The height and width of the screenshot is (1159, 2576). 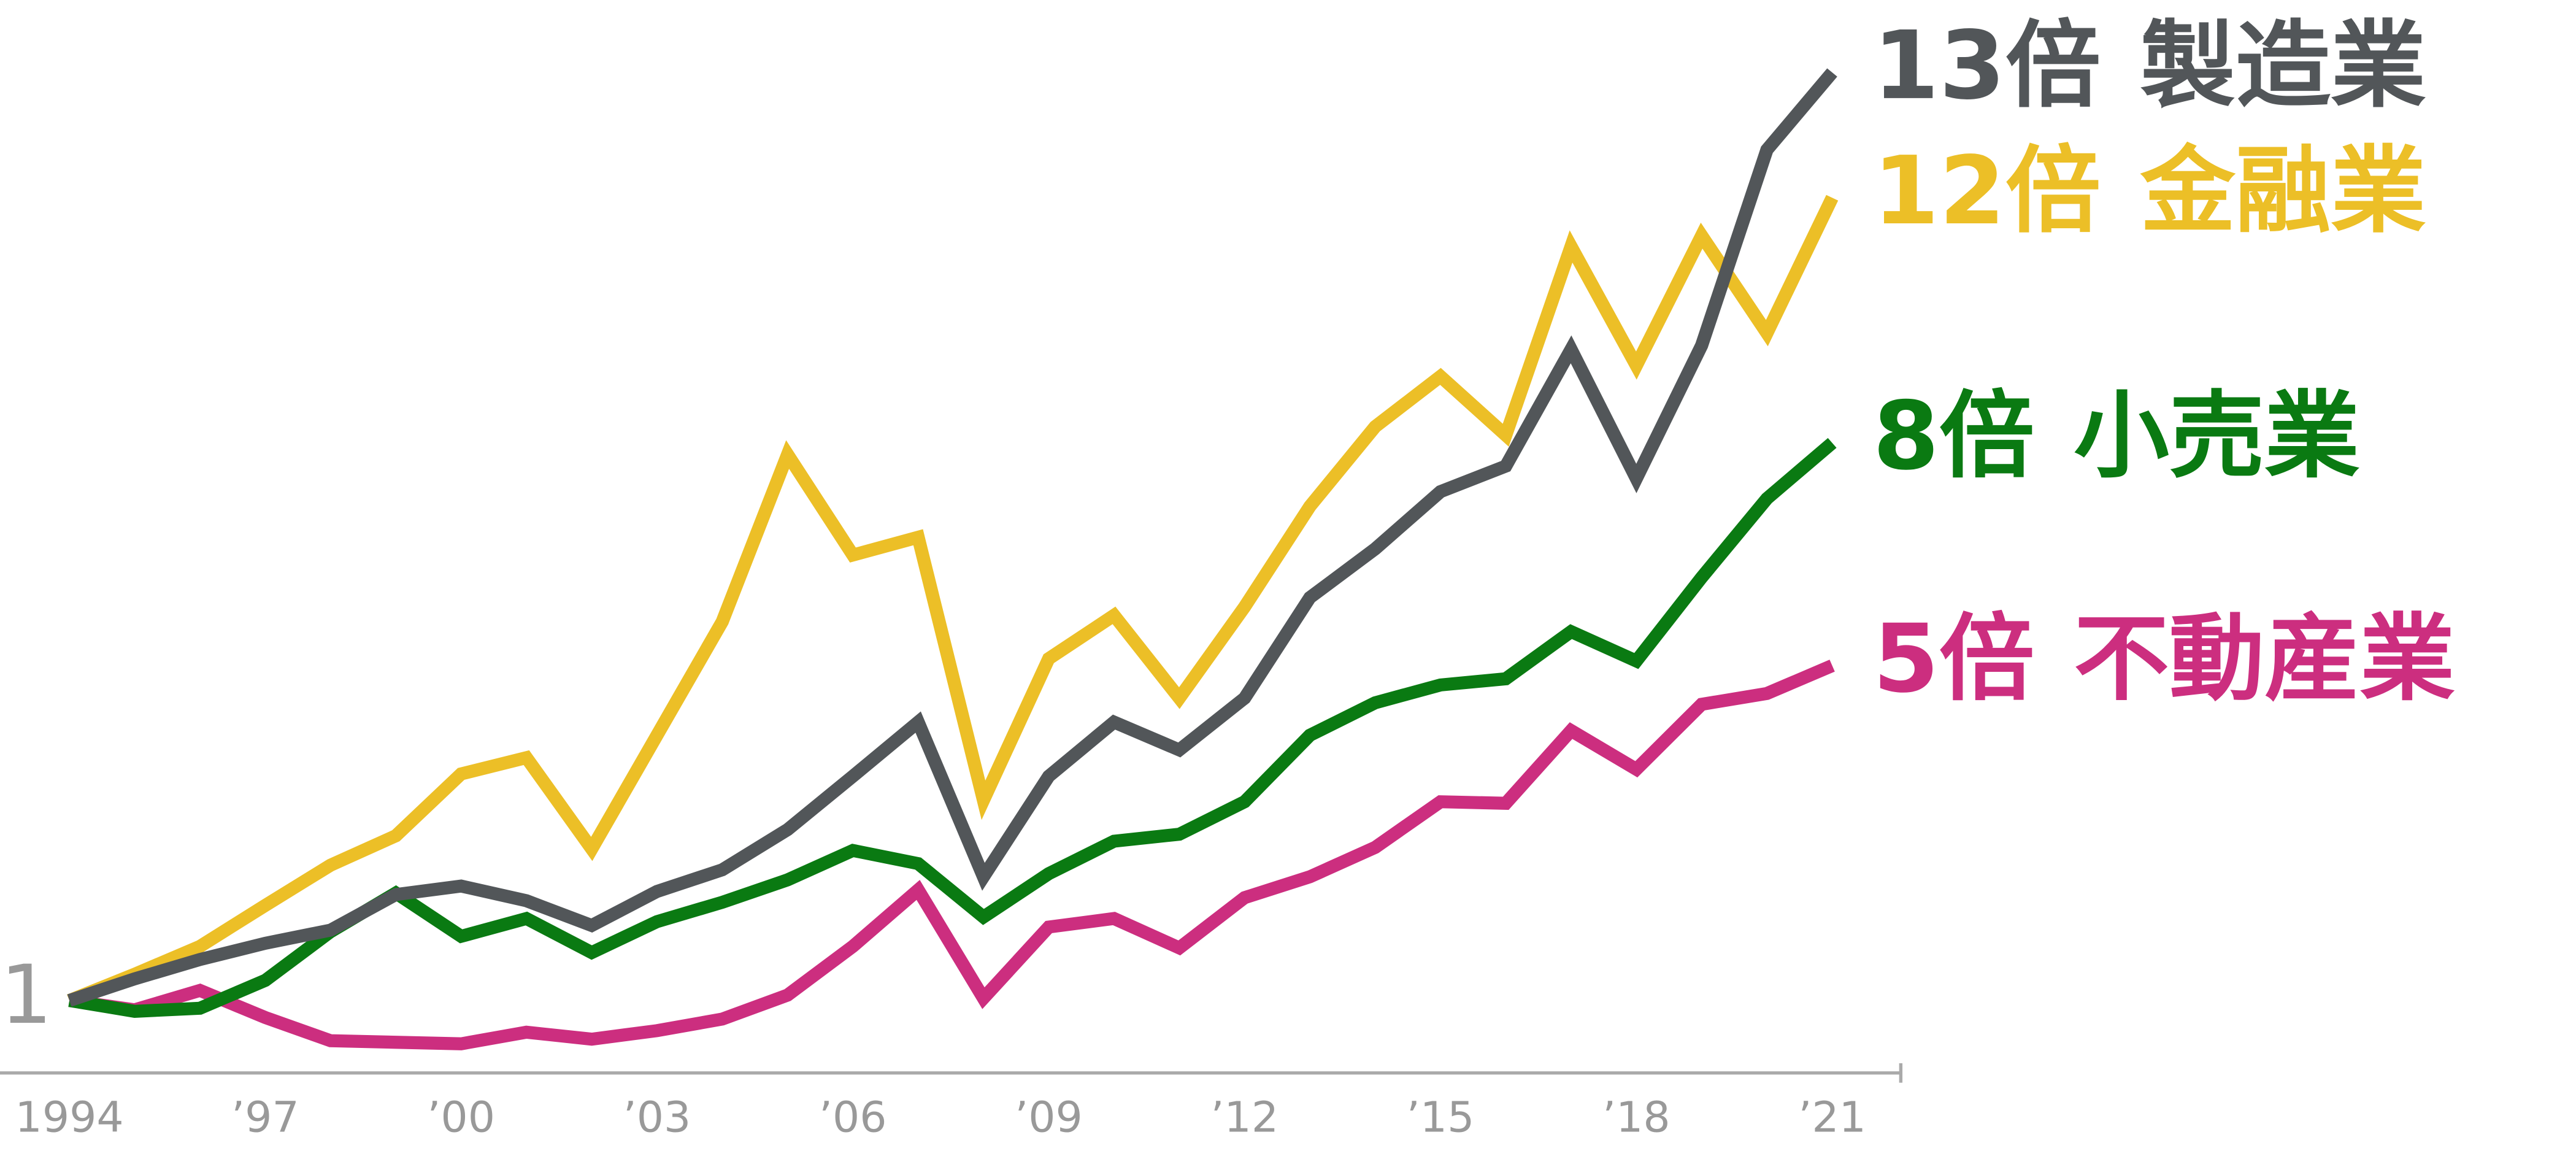 What do you see at coordinates (2265, 659) in the screenshot?
I see `series-name: 不動産業` at bounding box center [2265, 659].